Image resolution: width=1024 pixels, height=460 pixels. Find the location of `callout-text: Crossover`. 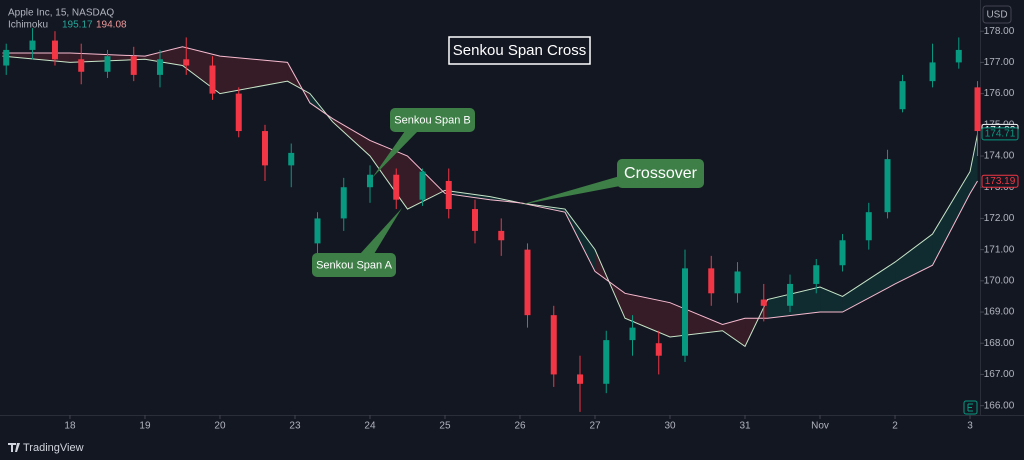

callout-text: Crossover is located at coordinates (661, 173).